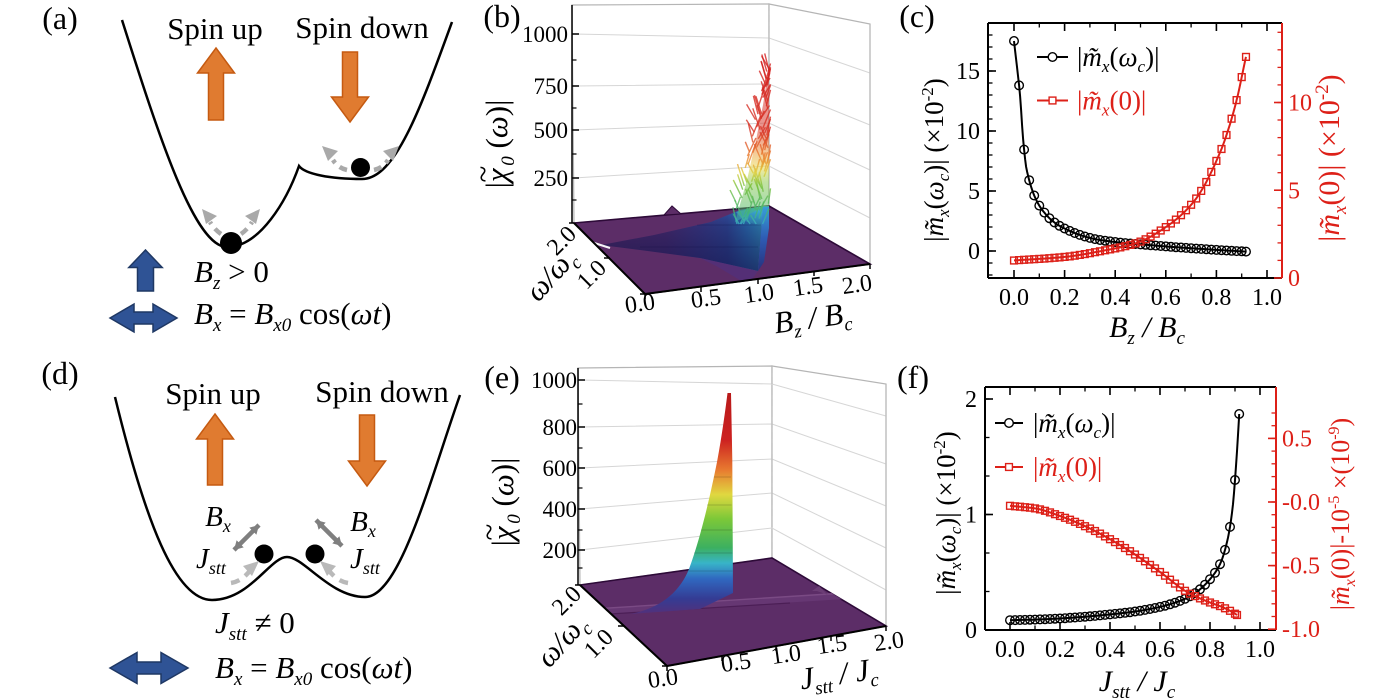  Describe the element at coordinates (560, 550) in the screenshot. I see `svg-text: 200` at that location.